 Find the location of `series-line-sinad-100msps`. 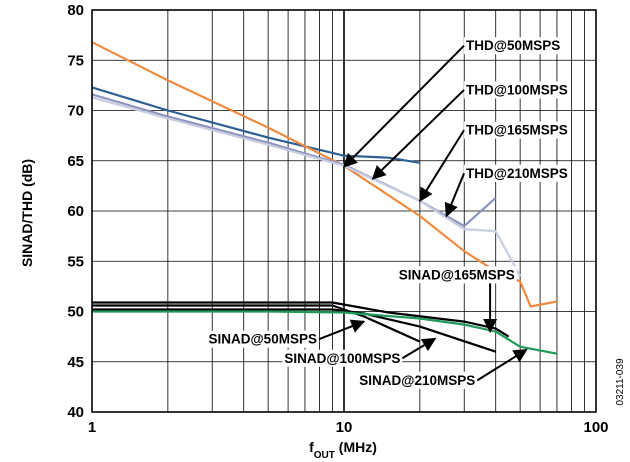

series-line-sinad-100msps is located at coordinates (294, 330).